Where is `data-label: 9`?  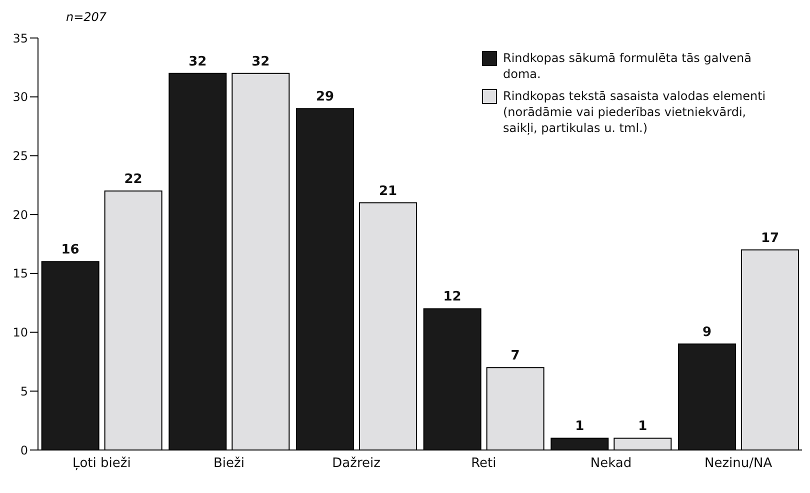 data-label: 9 is located at coordinates (707, 332).